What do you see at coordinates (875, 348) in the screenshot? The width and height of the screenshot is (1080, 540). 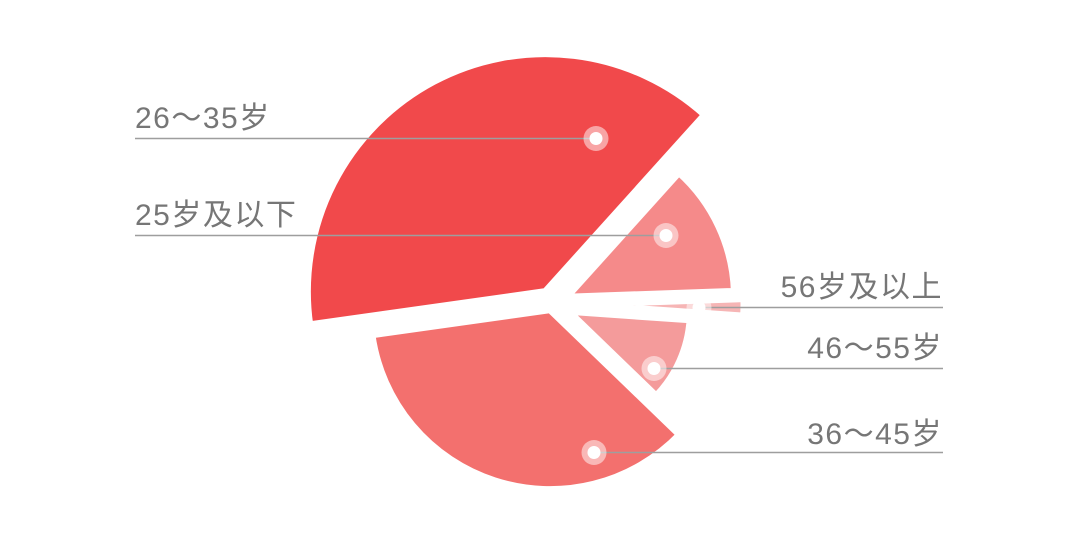 I see `slice-label-46-55: 46～55岁` at bounding box center [875, 348].